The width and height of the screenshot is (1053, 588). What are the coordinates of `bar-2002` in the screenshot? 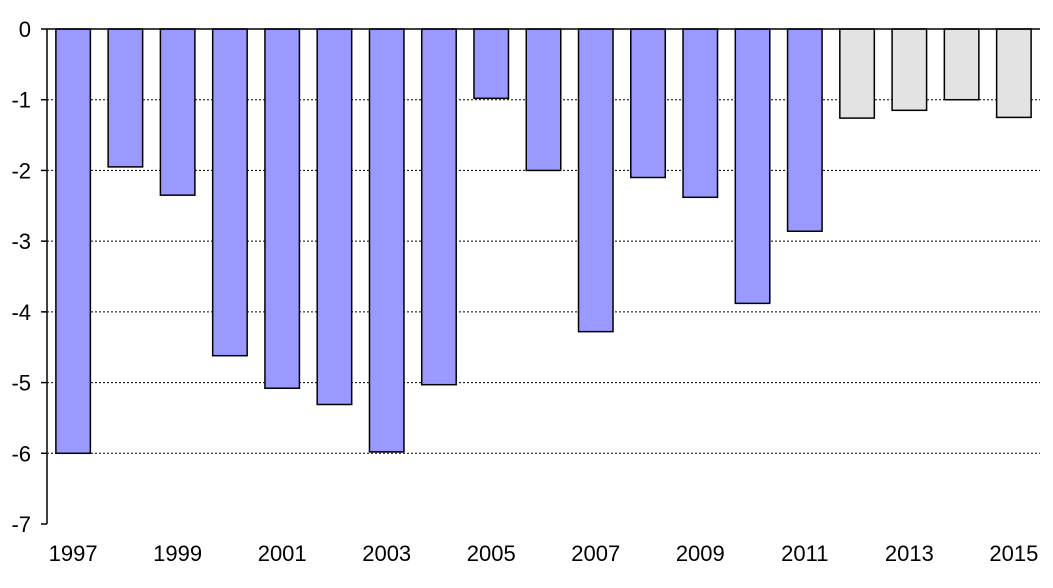 It's located at (334, 217).